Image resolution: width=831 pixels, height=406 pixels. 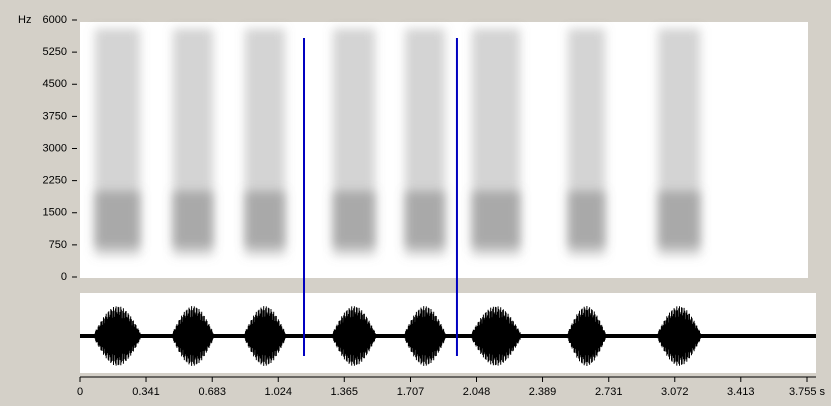 What do you see at coordinates (741, 392) in the screenshot?
I see `x-tick-label: 3.413` at bounding box center [741, 392].